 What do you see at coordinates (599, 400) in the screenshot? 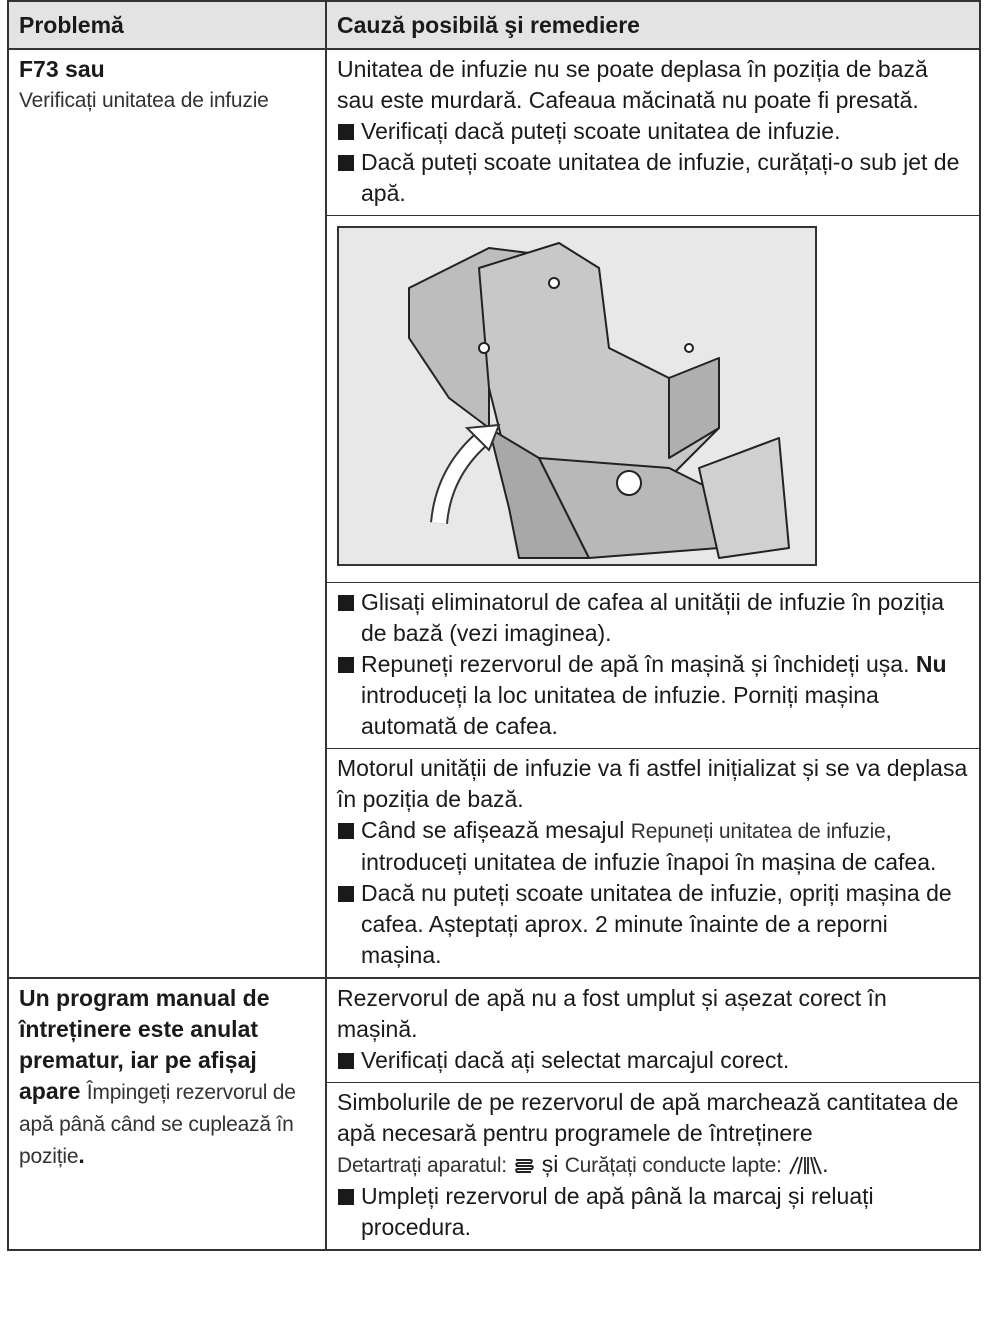
I see `brewing-unit-drawing` at bounding box center [599, 400].